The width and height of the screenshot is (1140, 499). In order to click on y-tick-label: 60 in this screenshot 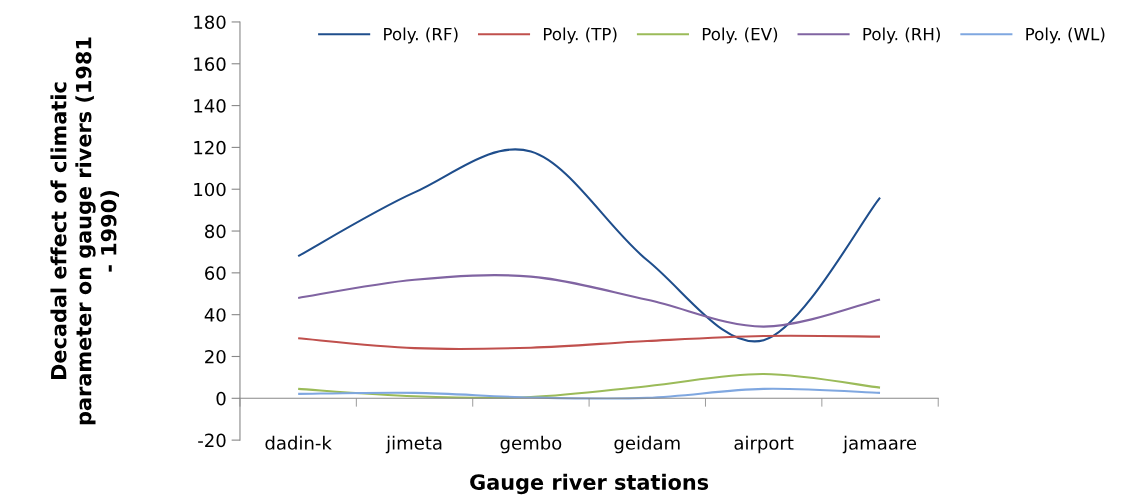, I will do `click(215, 273)`.